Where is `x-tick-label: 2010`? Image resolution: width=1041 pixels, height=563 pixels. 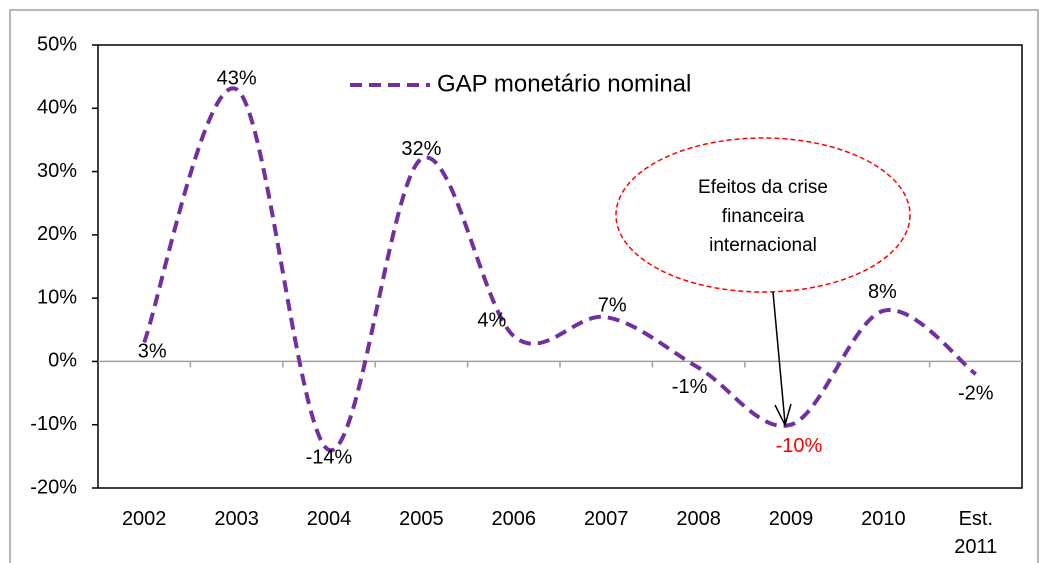
x-tick-label: 2010 is located at coordinates (883, 519).